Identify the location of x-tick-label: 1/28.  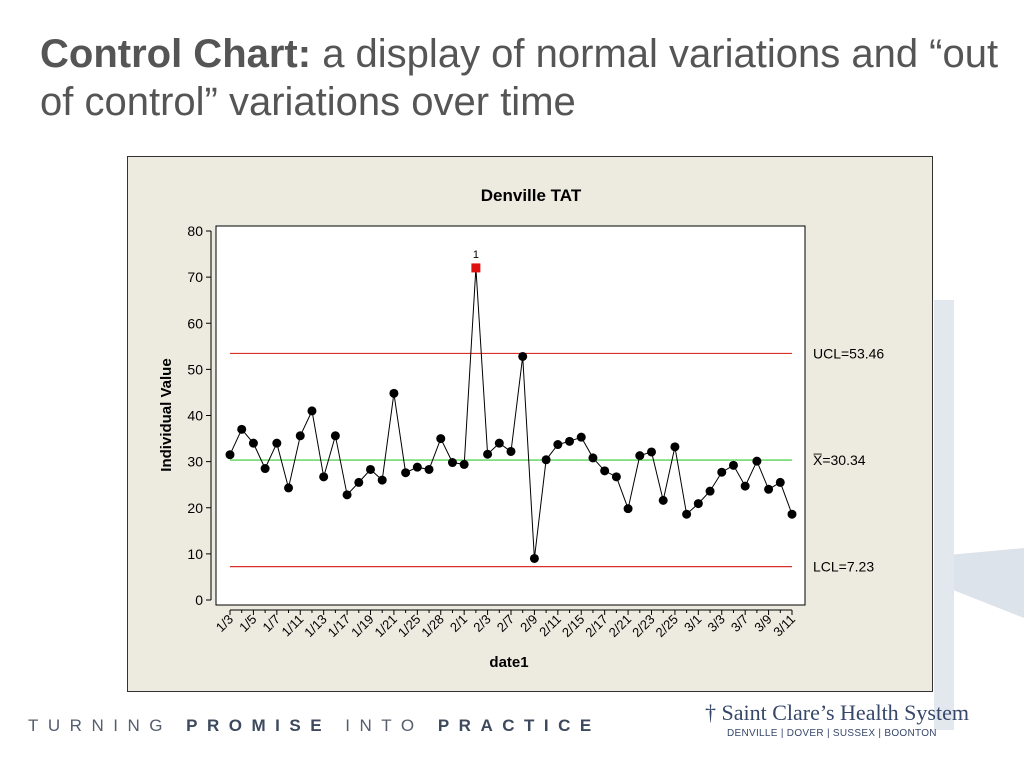
(432, 626).